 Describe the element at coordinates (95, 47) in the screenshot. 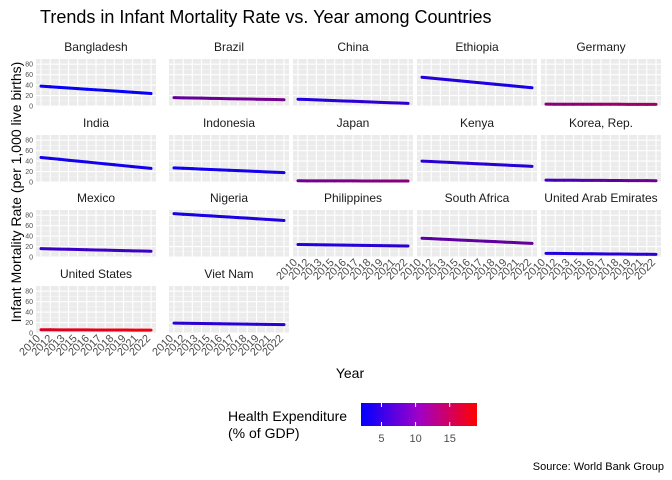

I see `strip-label-bangladesh: Bangladesh` at that location.